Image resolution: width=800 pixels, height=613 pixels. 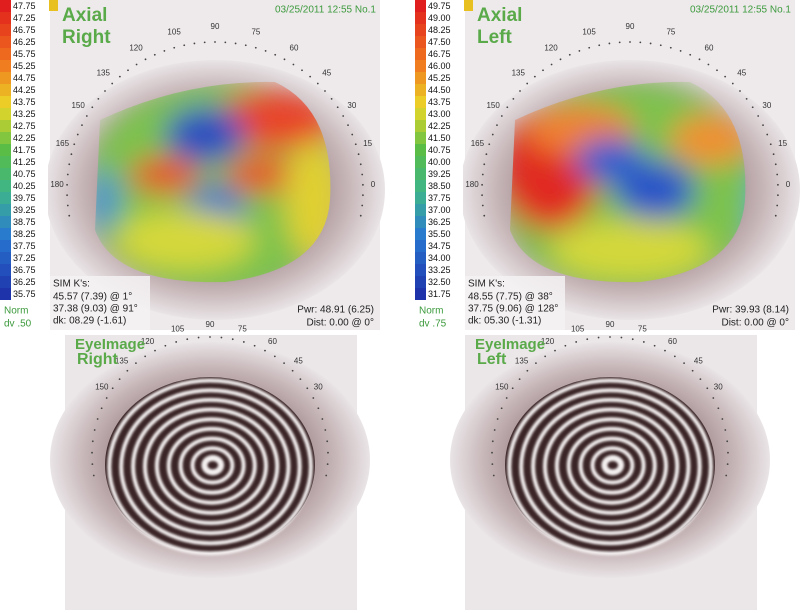 I want to click on angle-label: 180, so click(x=57, y=184).